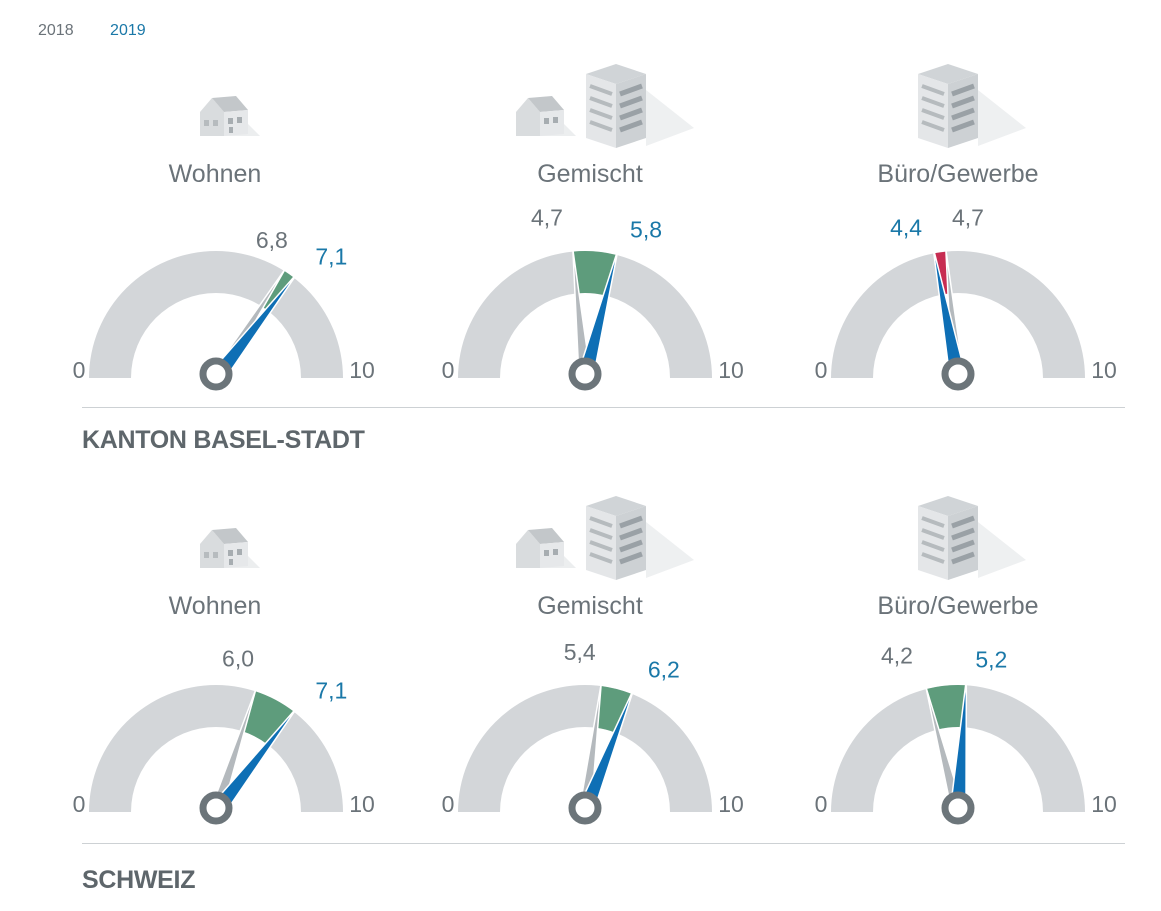  I want to click on legend: 2018 2019, so click(108, 31).